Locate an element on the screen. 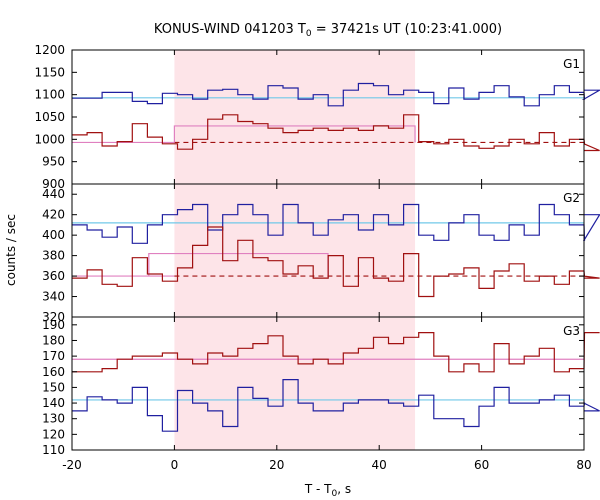  y-tick-label: 1000 is located at coordinates (49, 139).